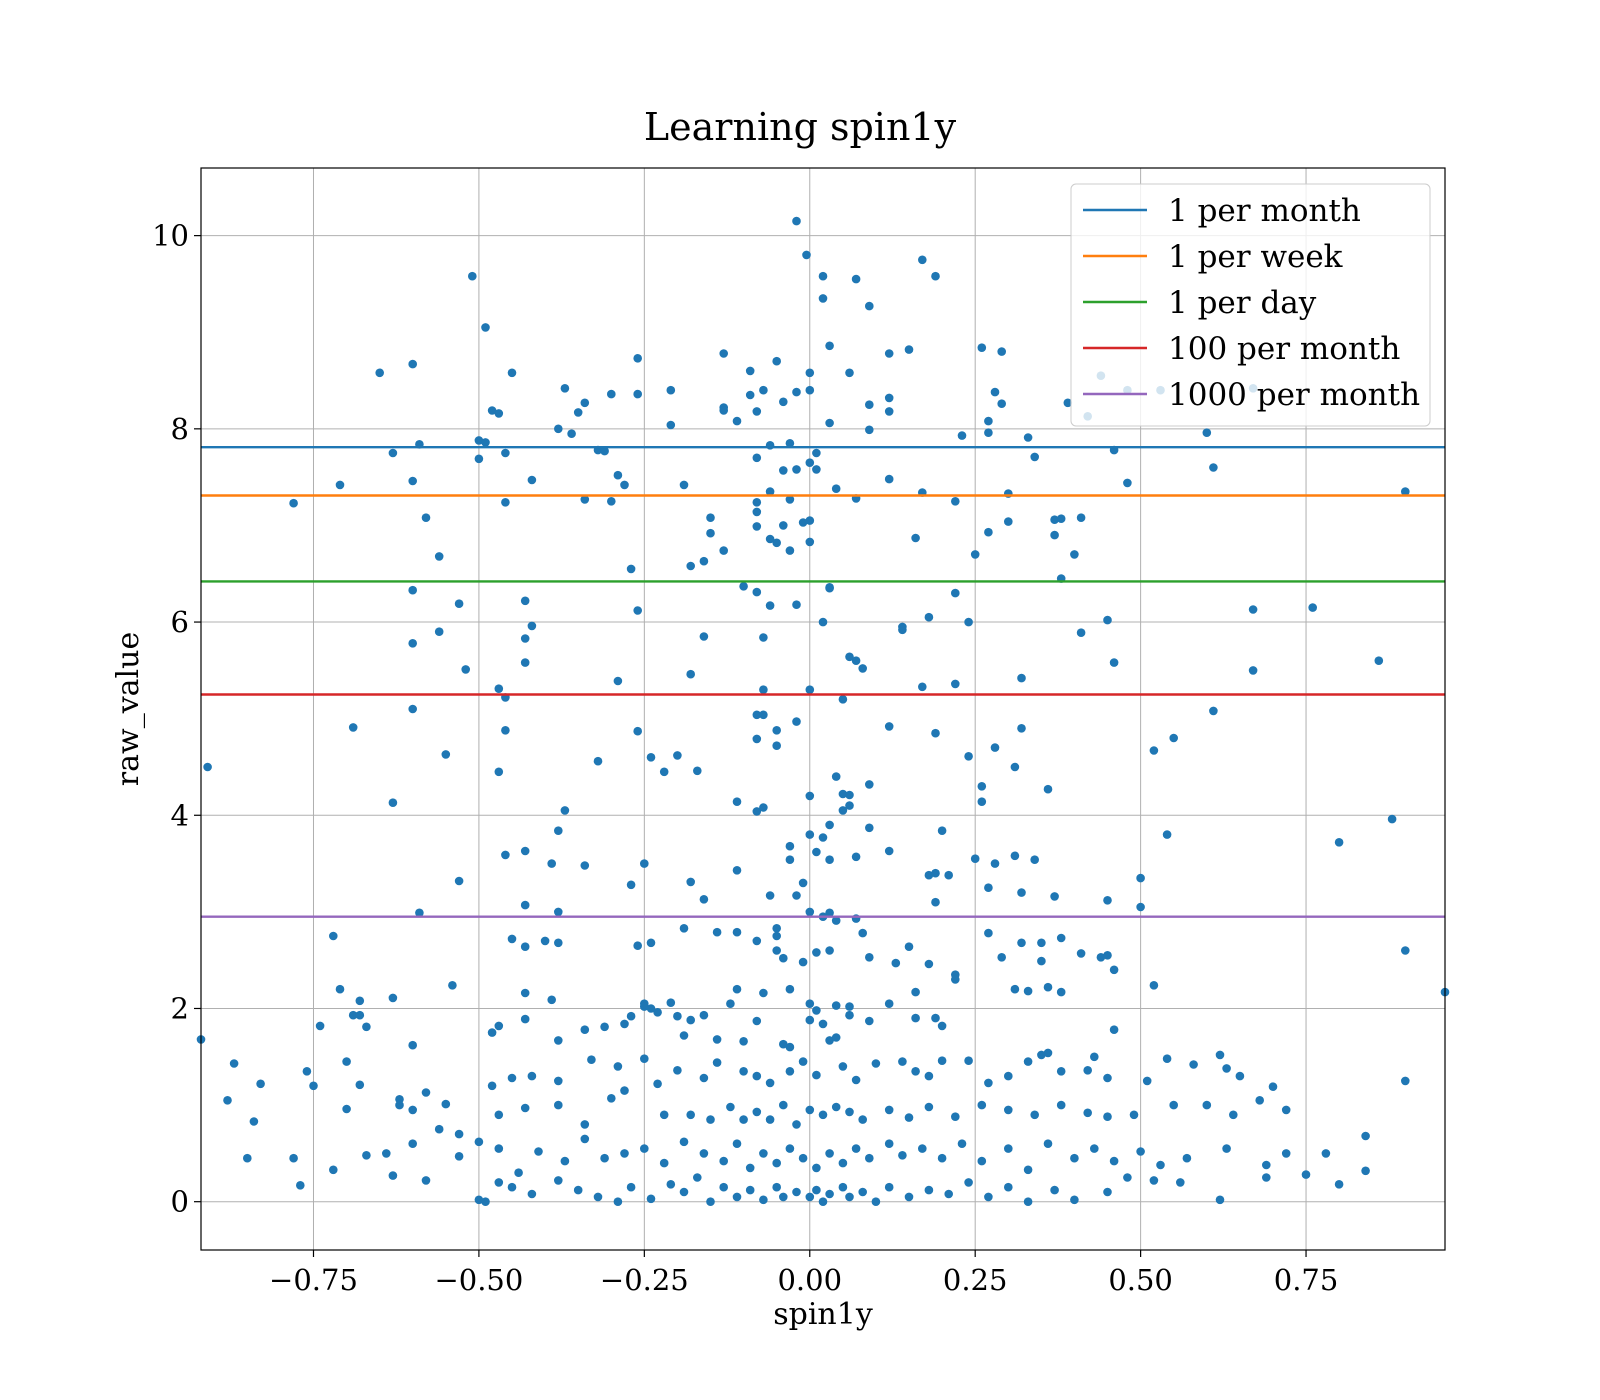  I want to click on legend-label: 1 per week, so click(1255, 257).